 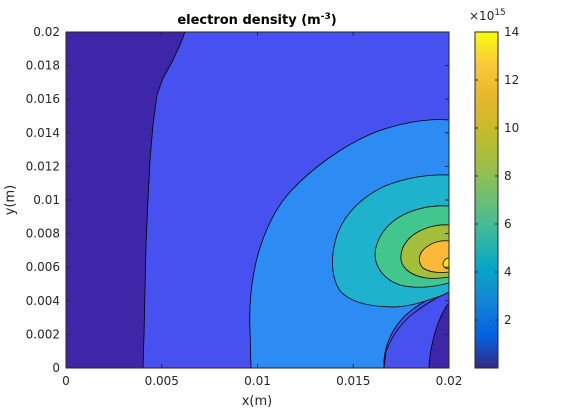 I want to click on x-tick-label: 0.01, so click(x=257, y=381).